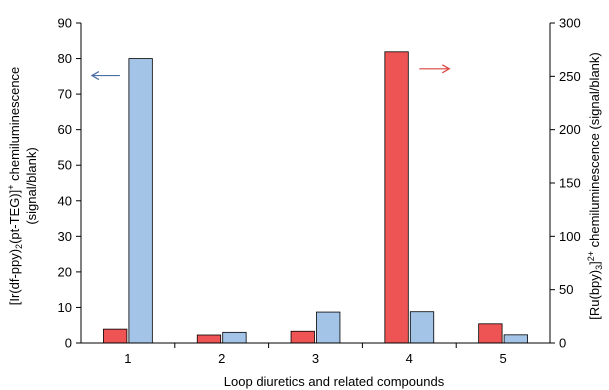 The height and width of the screenshot is (390, 609). Describe the element at coordinates (570, 183) in the screenshot. I see `right-tick-label: 150` at that location.